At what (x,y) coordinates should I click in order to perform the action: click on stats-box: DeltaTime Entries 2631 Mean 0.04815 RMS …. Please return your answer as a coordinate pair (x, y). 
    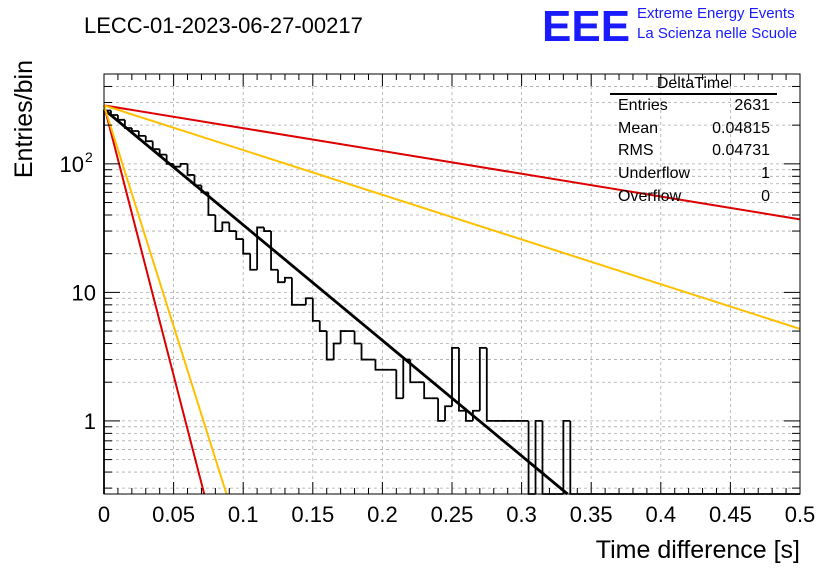
    Looking at the image, I should click on (693, 140).